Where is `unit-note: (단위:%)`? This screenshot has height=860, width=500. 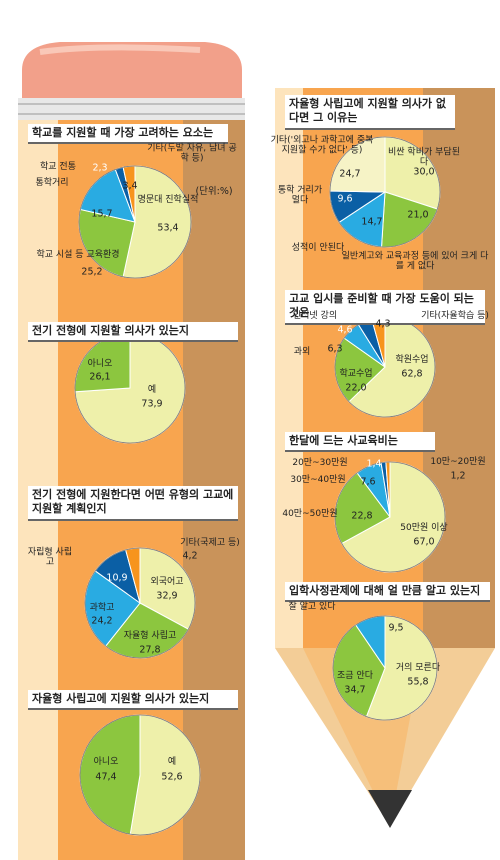
unit-note: (단위:%) is located at coordinates (214, 191).